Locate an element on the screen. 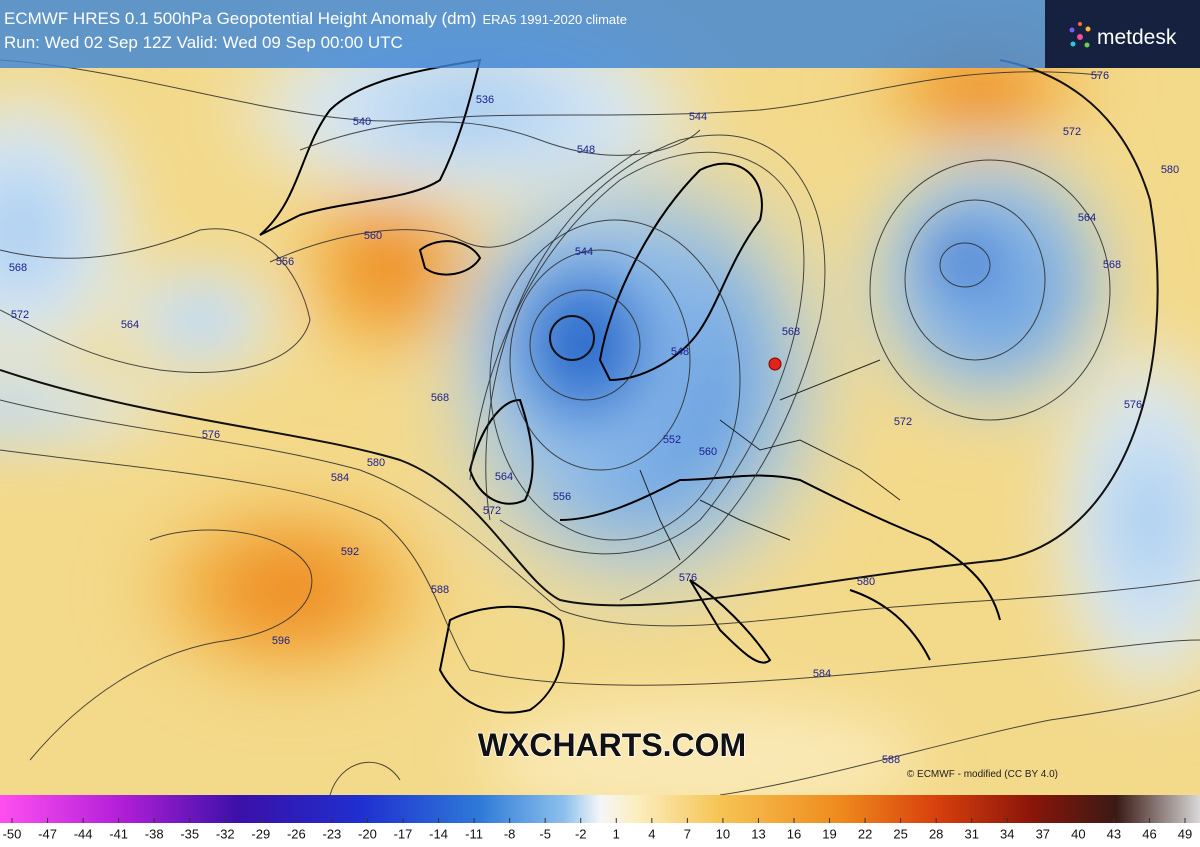 Image resolution: width=1200 pixels, height=847 pixels. colorbar-tick-label: -50 is located at coordinates (12, 833).